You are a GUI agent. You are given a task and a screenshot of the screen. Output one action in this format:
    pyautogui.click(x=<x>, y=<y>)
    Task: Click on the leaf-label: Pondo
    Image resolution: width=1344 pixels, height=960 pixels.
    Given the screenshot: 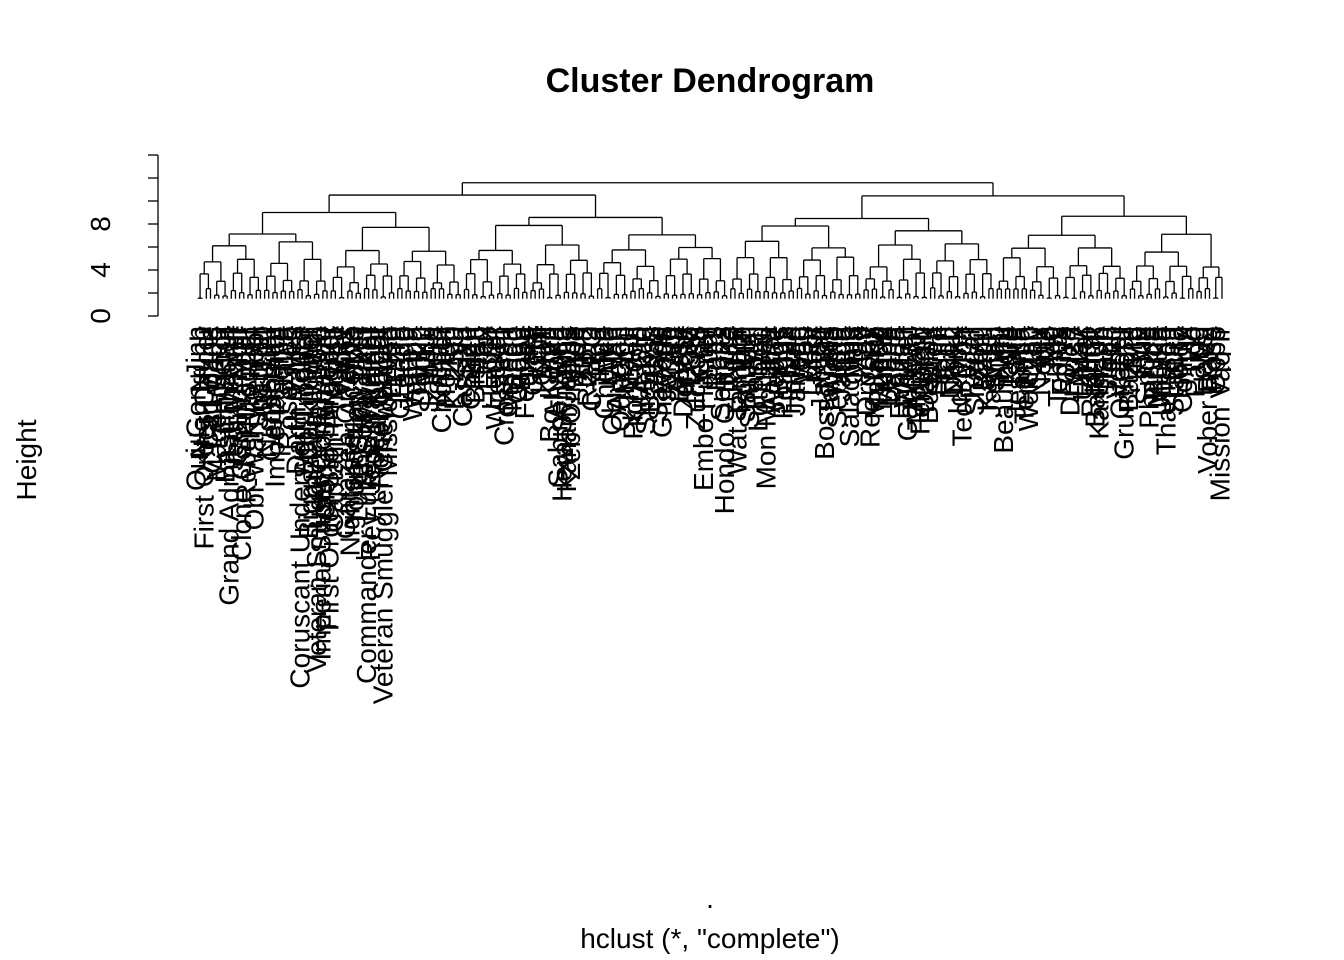 What is the action you would take?
    pyautogui.click(x=878, y=366)
    